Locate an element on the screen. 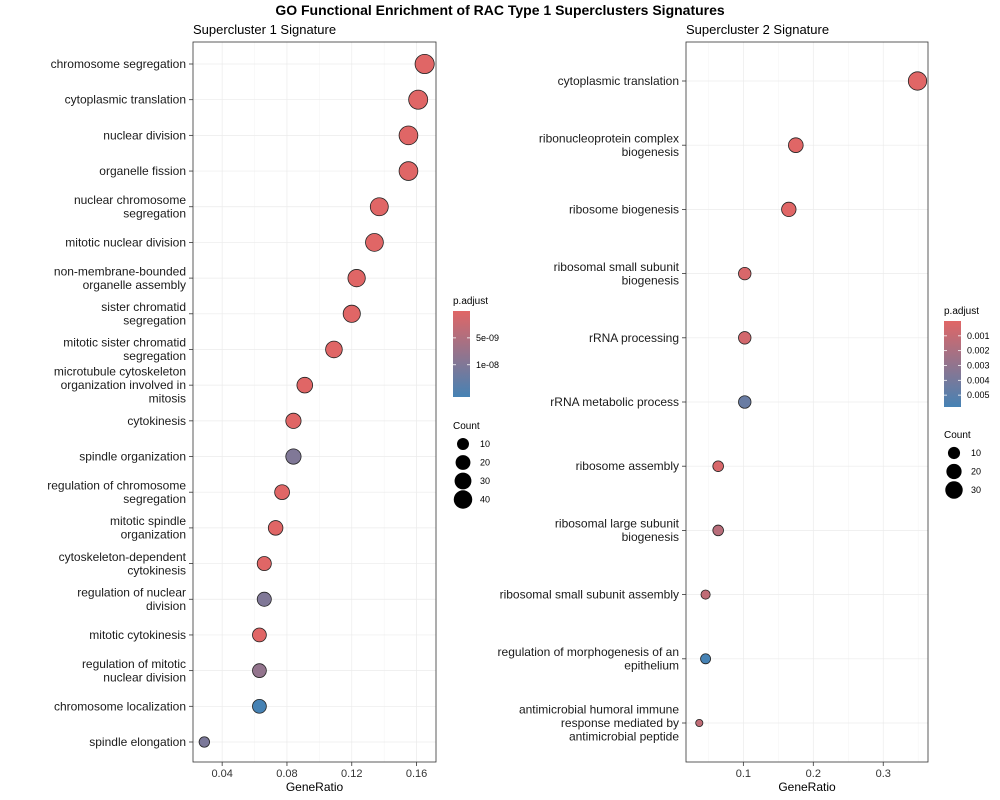 This screenshot has height=800, width=1000. y-tick-label: spindle organization is located at coordinates (132, 457).